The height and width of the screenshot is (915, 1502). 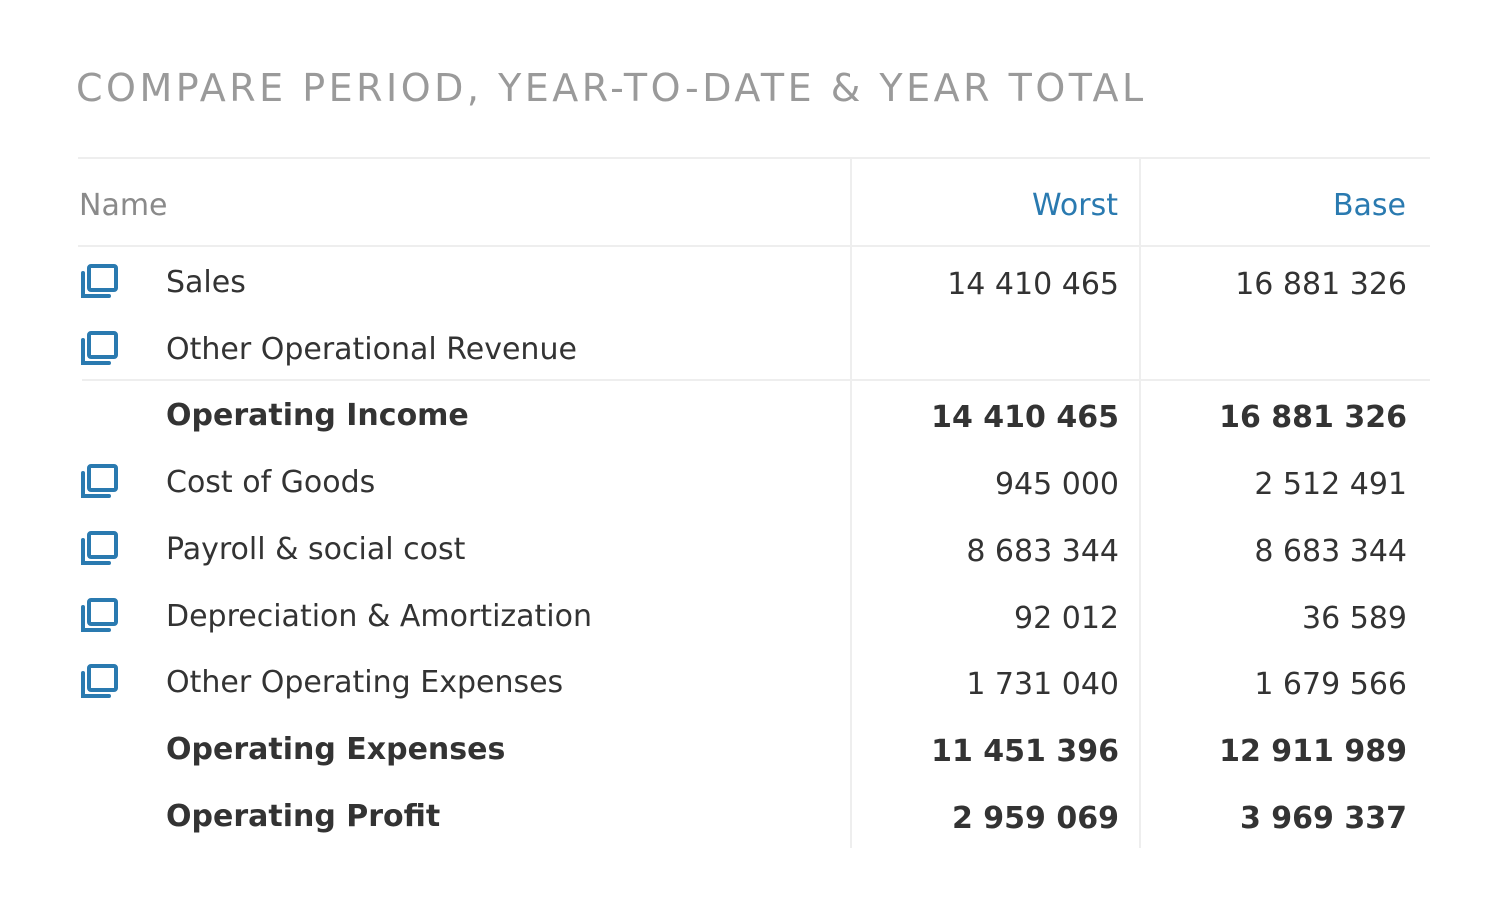 I want to click on row-value: 12 911 989, so click(x=1313, y=751).